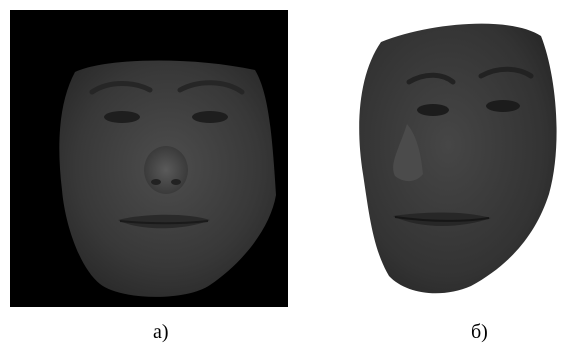  What do you see at coordinates (211, 87) in the screenshot?
I see `right-brow` at bounding box center [211, 87].